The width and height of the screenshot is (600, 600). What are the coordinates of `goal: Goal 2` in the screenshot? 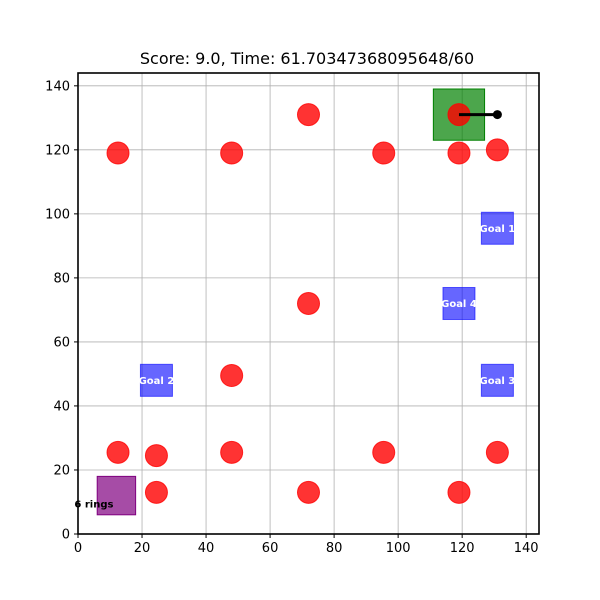 It's located at (157, 380).